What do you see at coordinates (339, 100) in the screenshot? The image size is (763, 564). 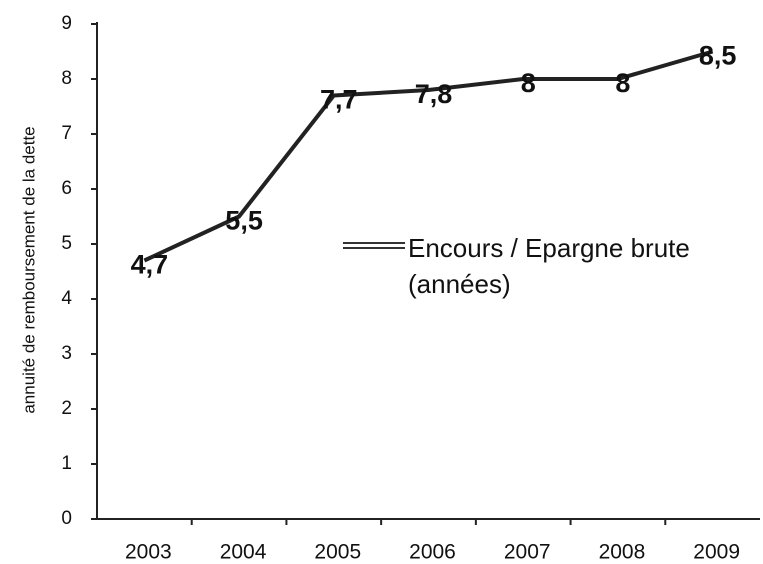 I see `data-label: 7,7` at bounding box center [339, 100].